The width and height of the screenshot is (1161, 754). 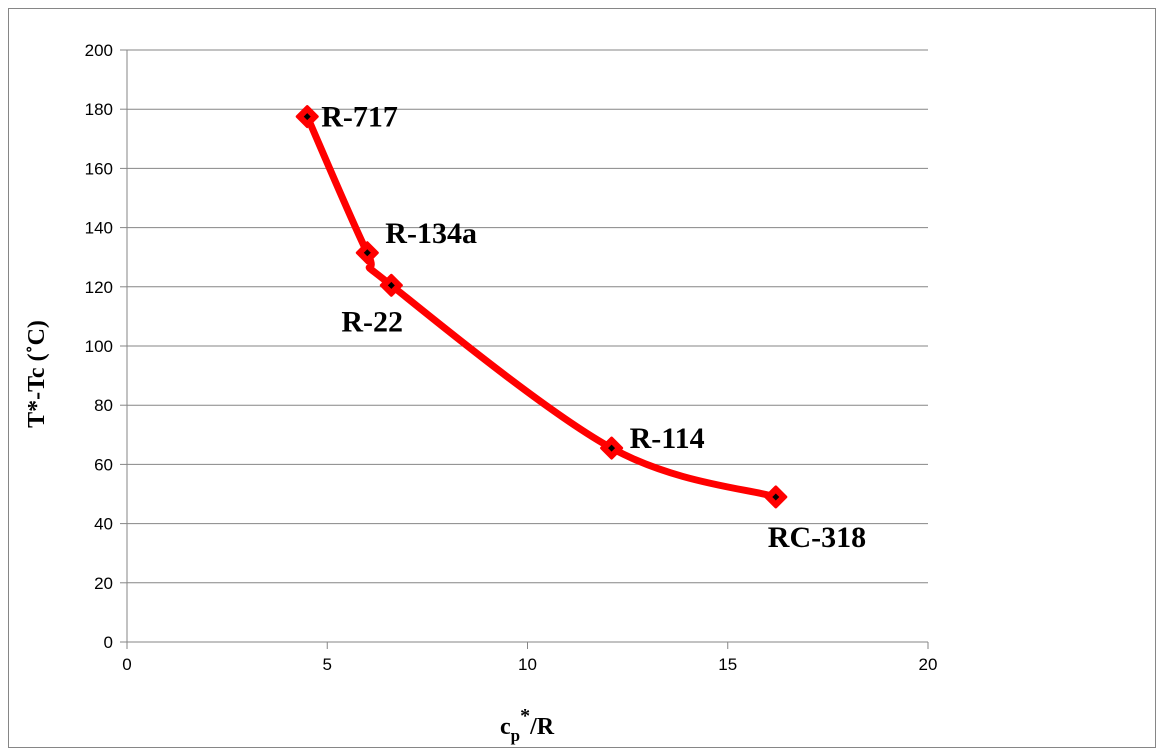 I want to click on y-tick-label-60: 60, so click(x=103, y=464).